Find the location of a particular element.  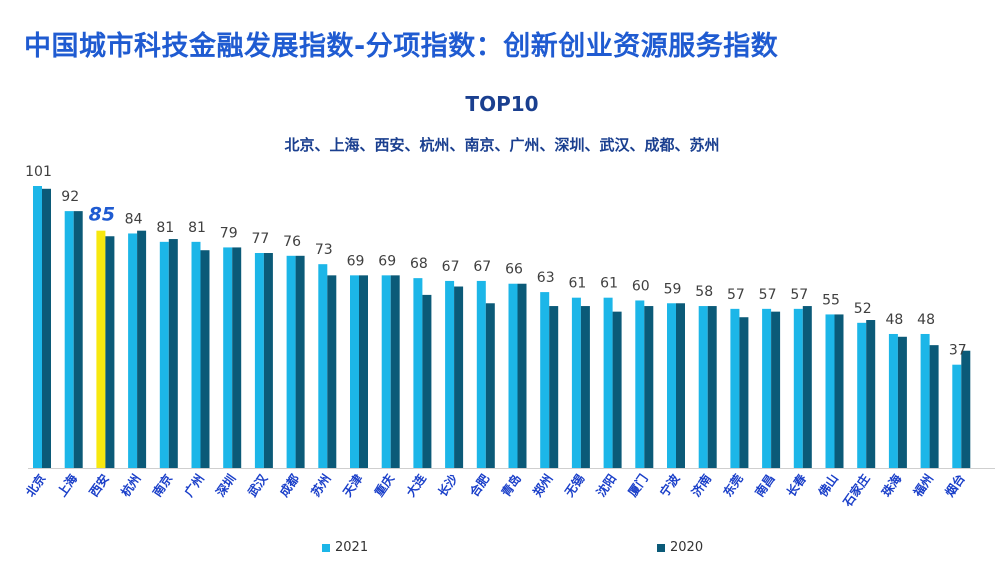

value-label-2: 85 is located at coordinates (102, 215).